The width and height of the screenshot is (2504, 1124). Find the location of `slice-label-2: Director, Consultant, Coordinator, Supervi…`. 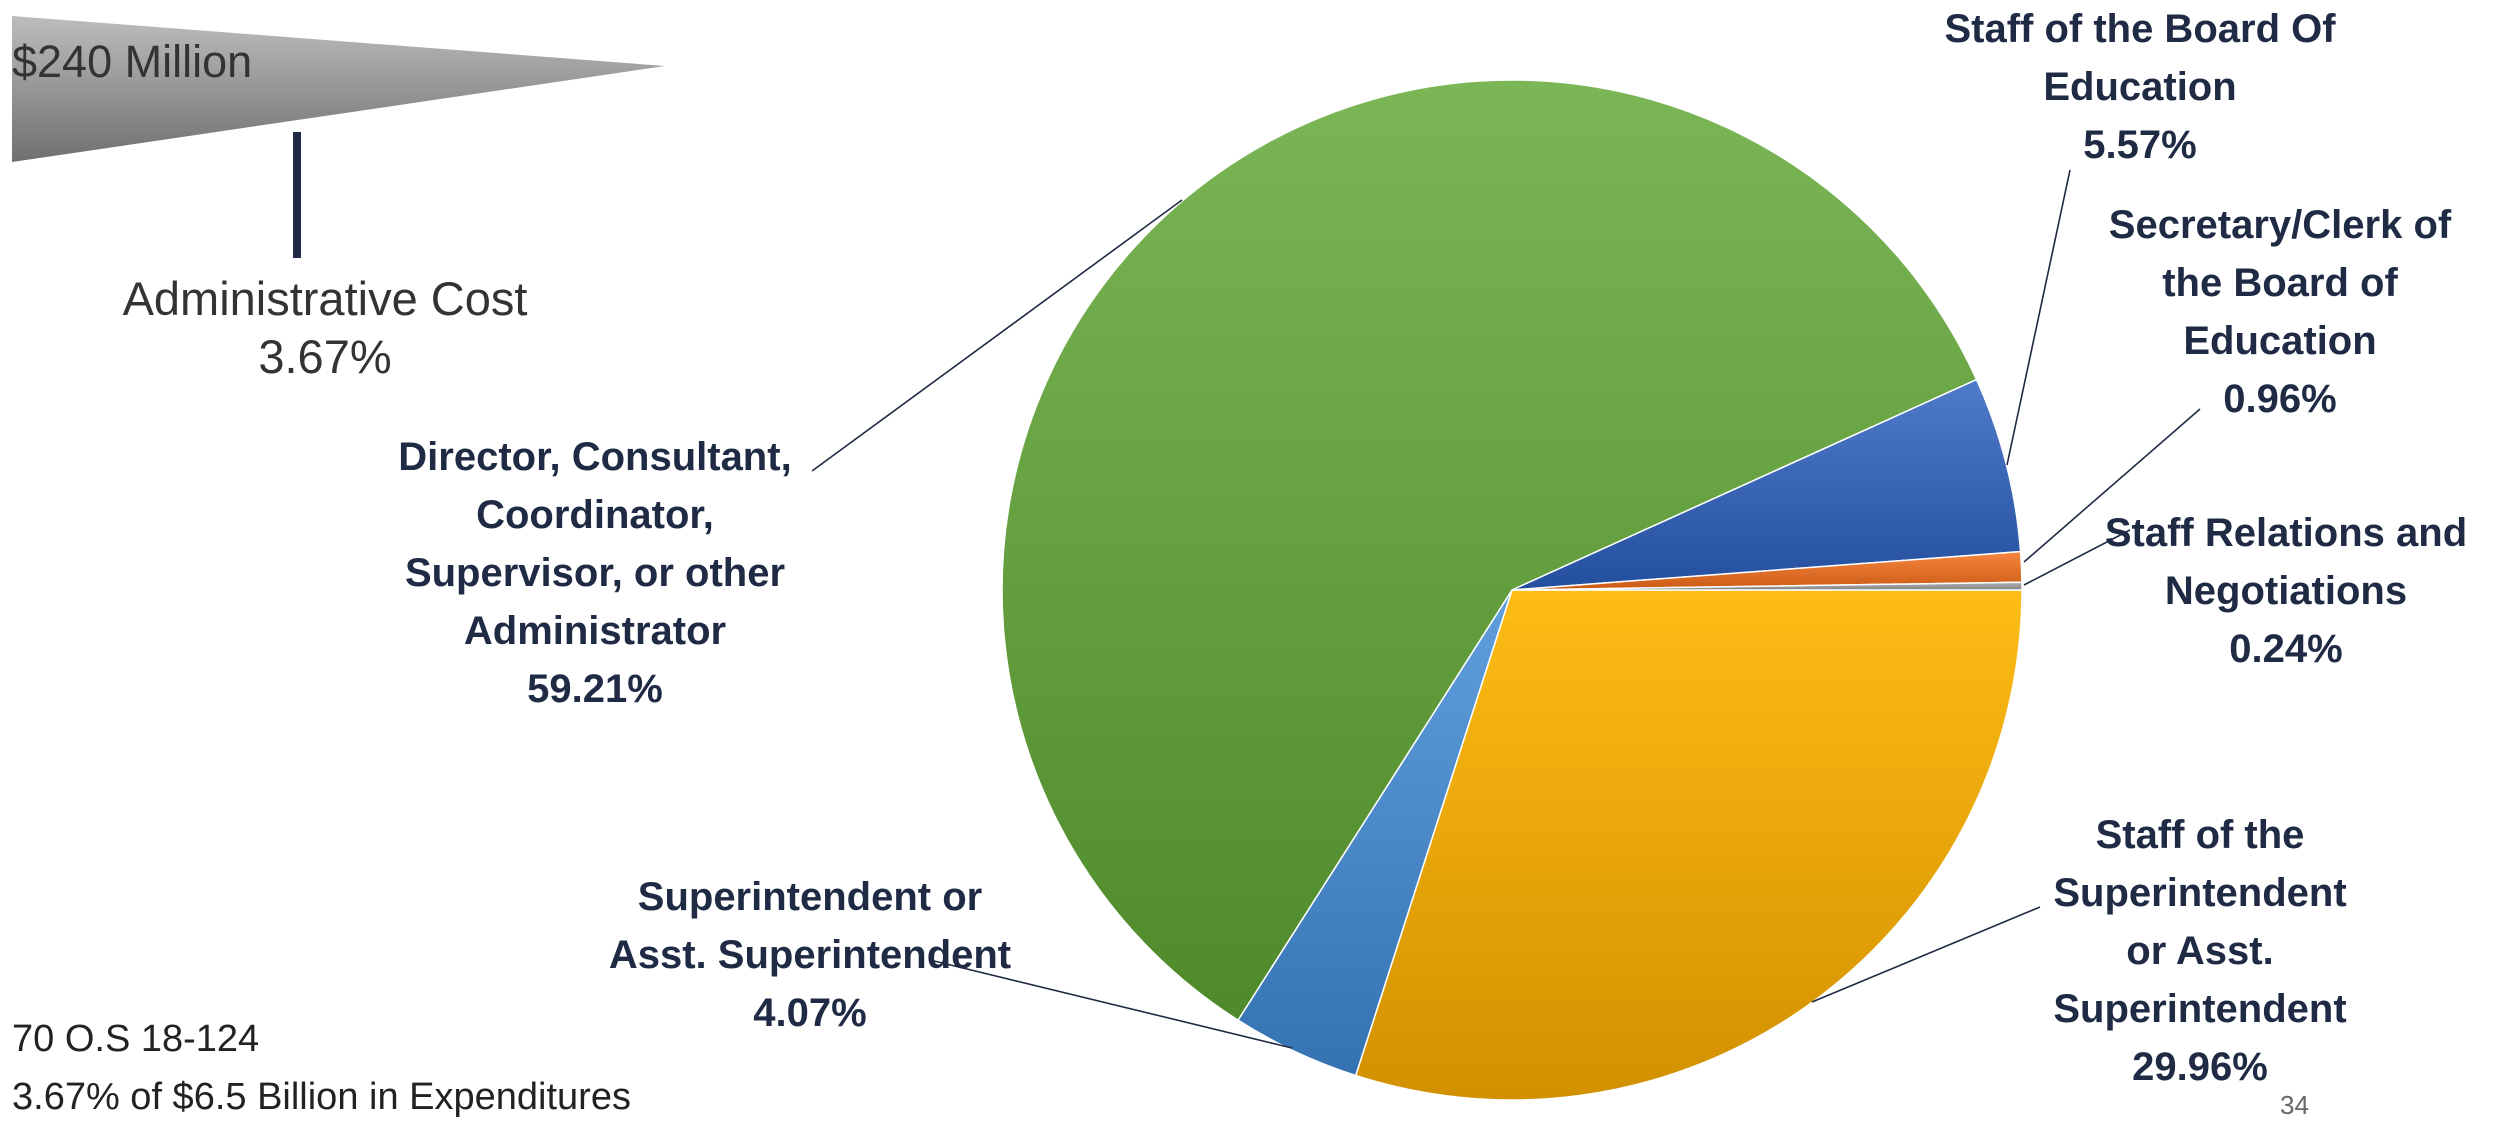

slice-label-2: Director, Consultant, Coordinator, Supervi… is located at coordinates (595, 573).